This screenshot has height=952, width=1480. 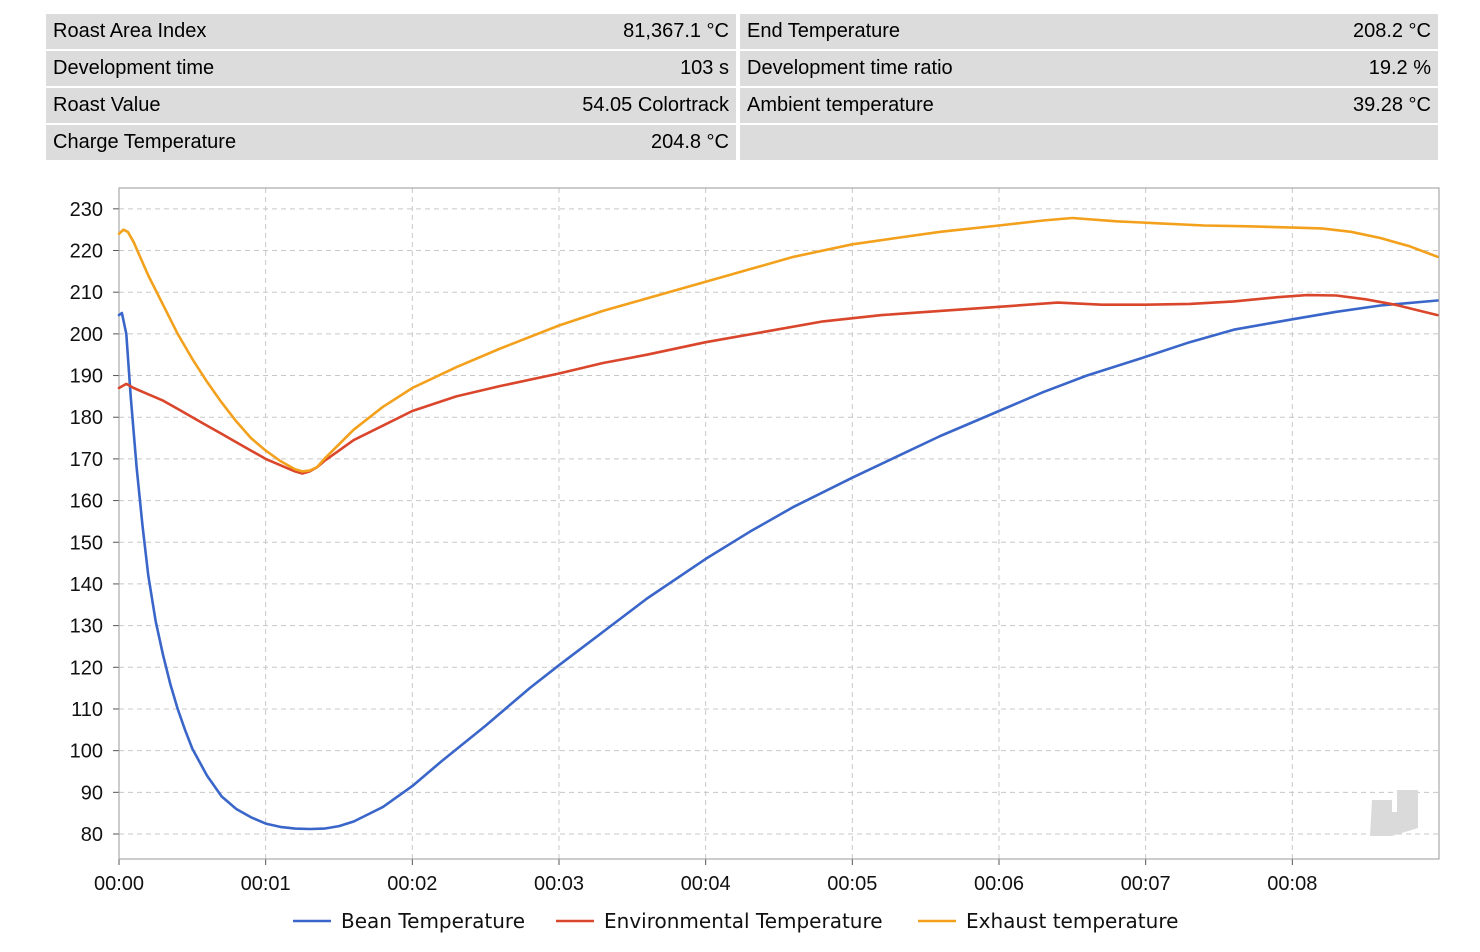 What do you see at coordinates (393, 142) in the screenshot?
I see `stat-cell: Charge Temperature 204.8 °C` at bounding box center [393, 142].